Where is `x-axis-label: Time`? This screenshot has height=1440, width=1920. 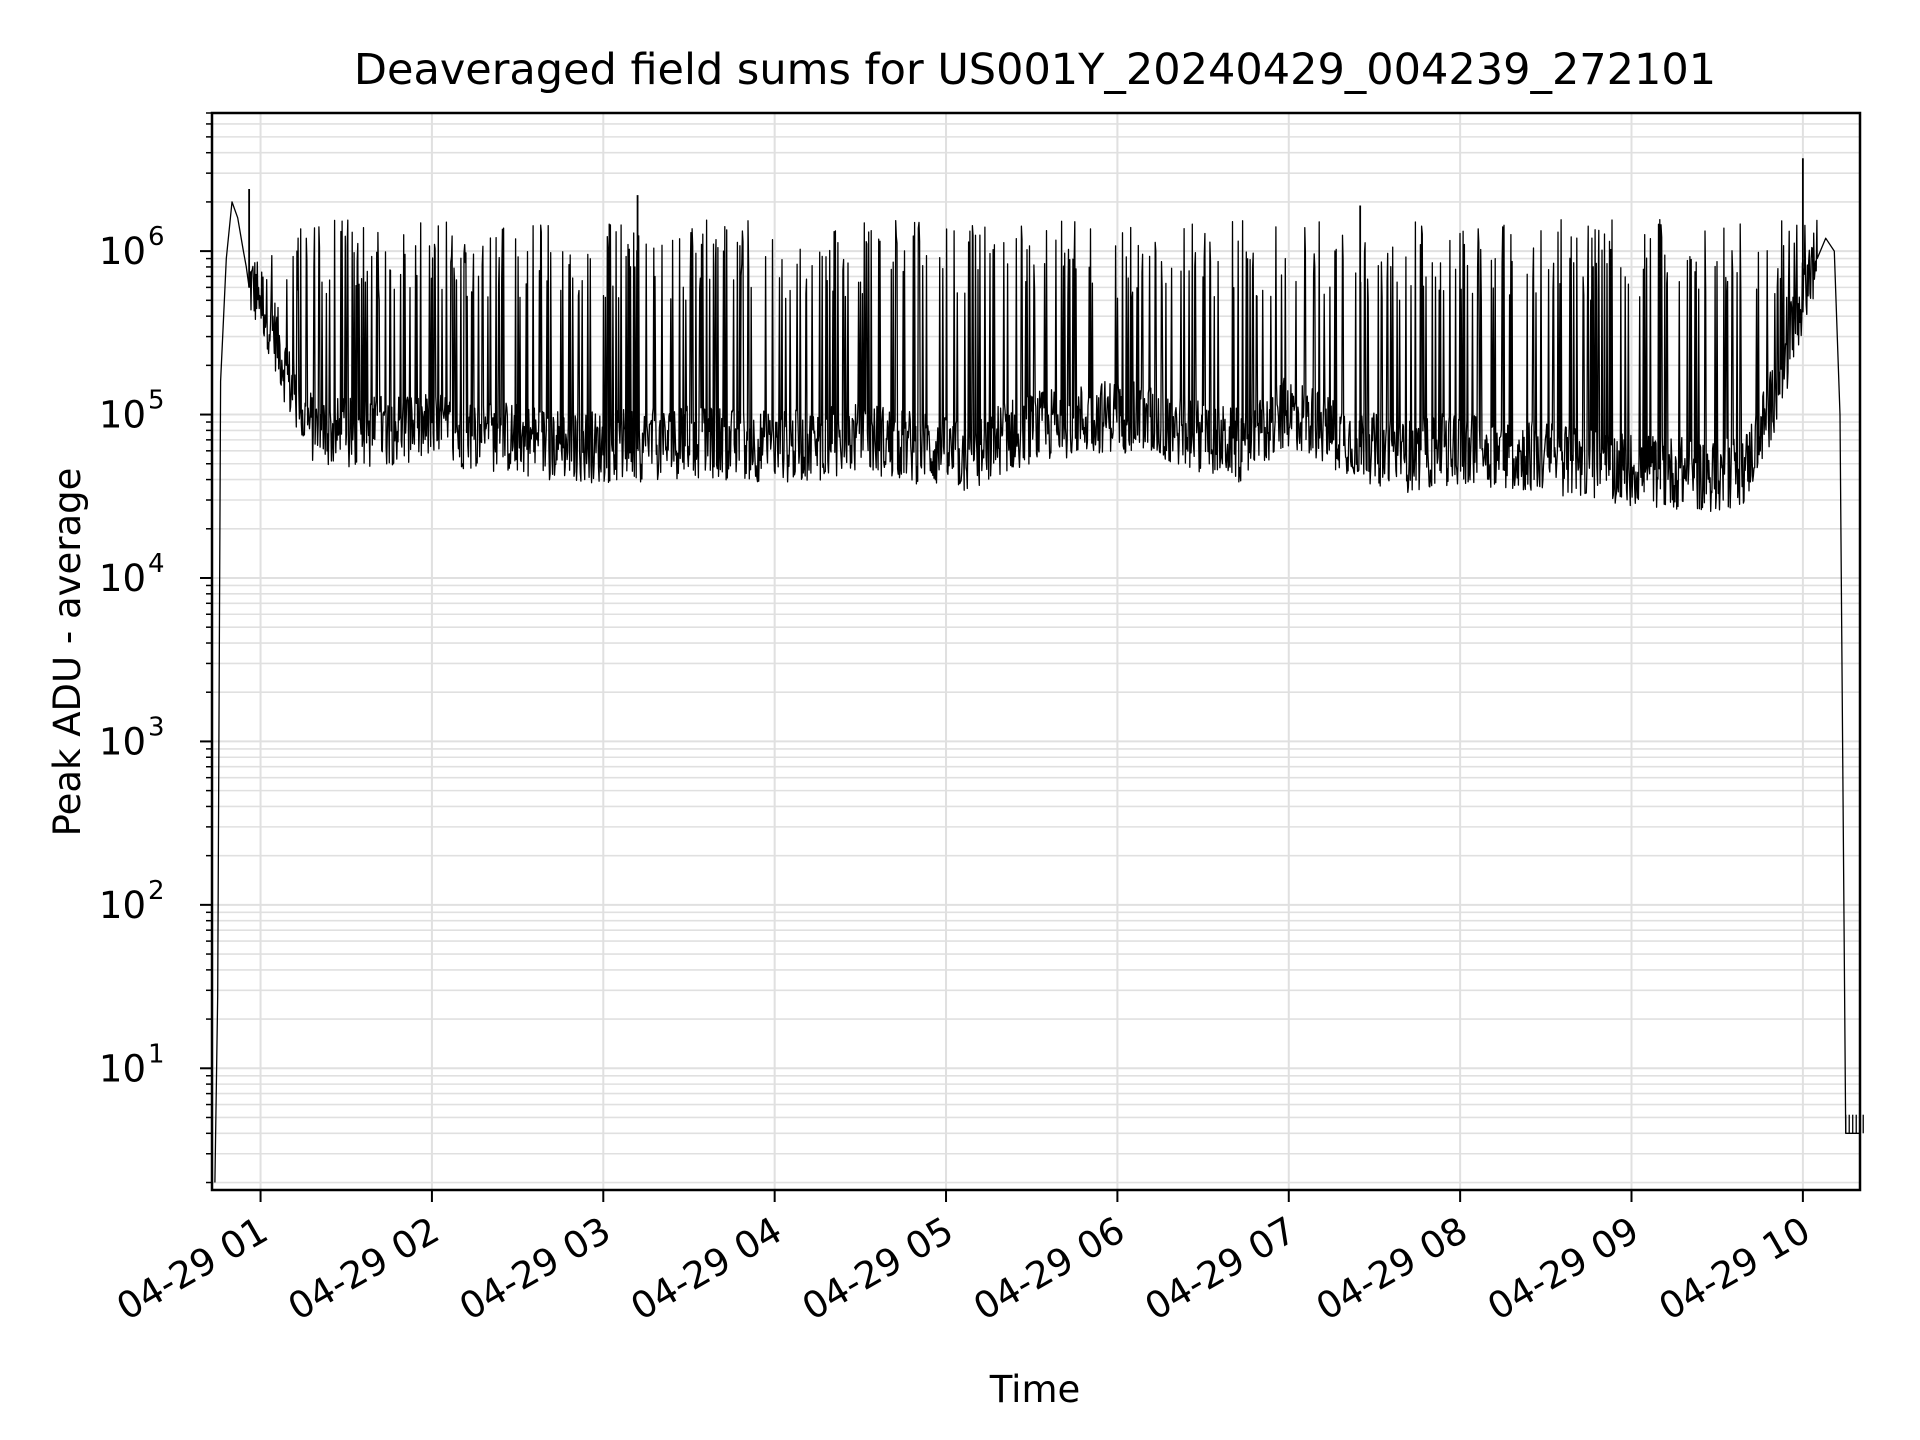
x-axis-label: Time is located at coordinates (1035, 1389).